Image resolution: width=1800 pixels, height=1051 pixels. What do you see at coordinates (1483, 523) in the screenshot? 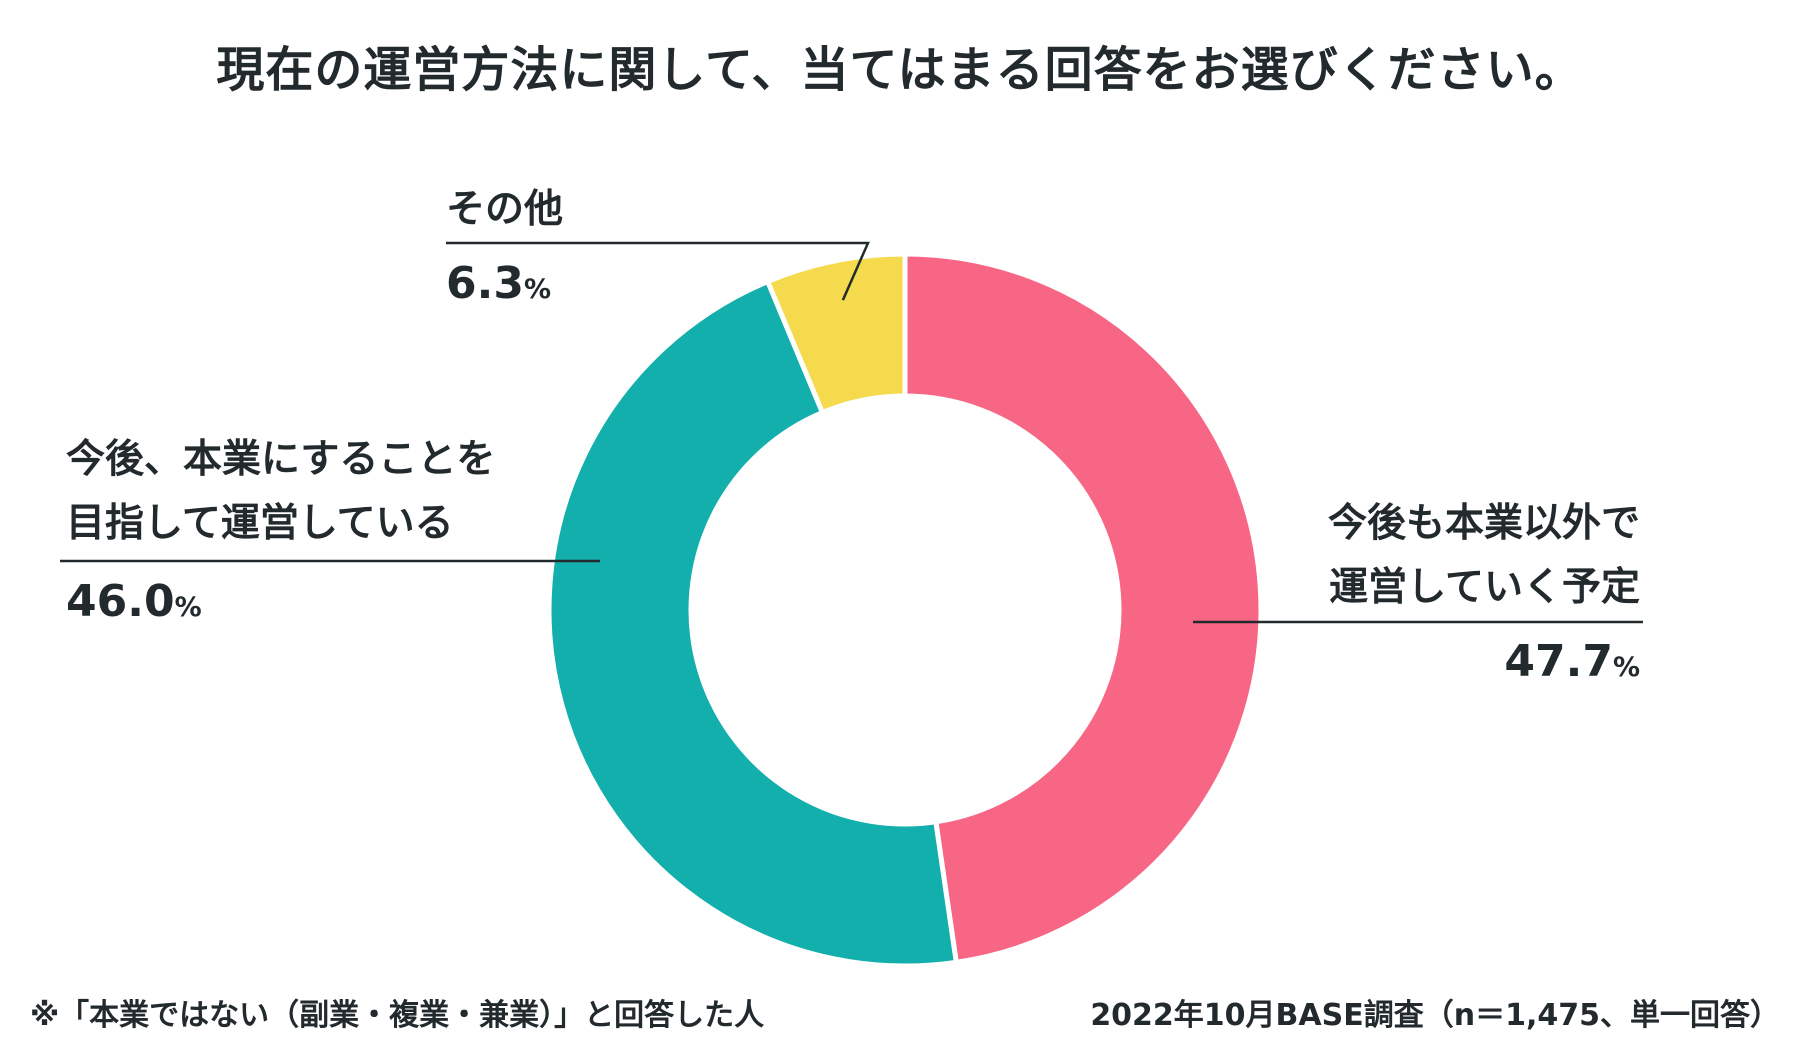
I see `label-slice-0-line-1: 今後も本業以外で` at bounding box center [1483, 523].